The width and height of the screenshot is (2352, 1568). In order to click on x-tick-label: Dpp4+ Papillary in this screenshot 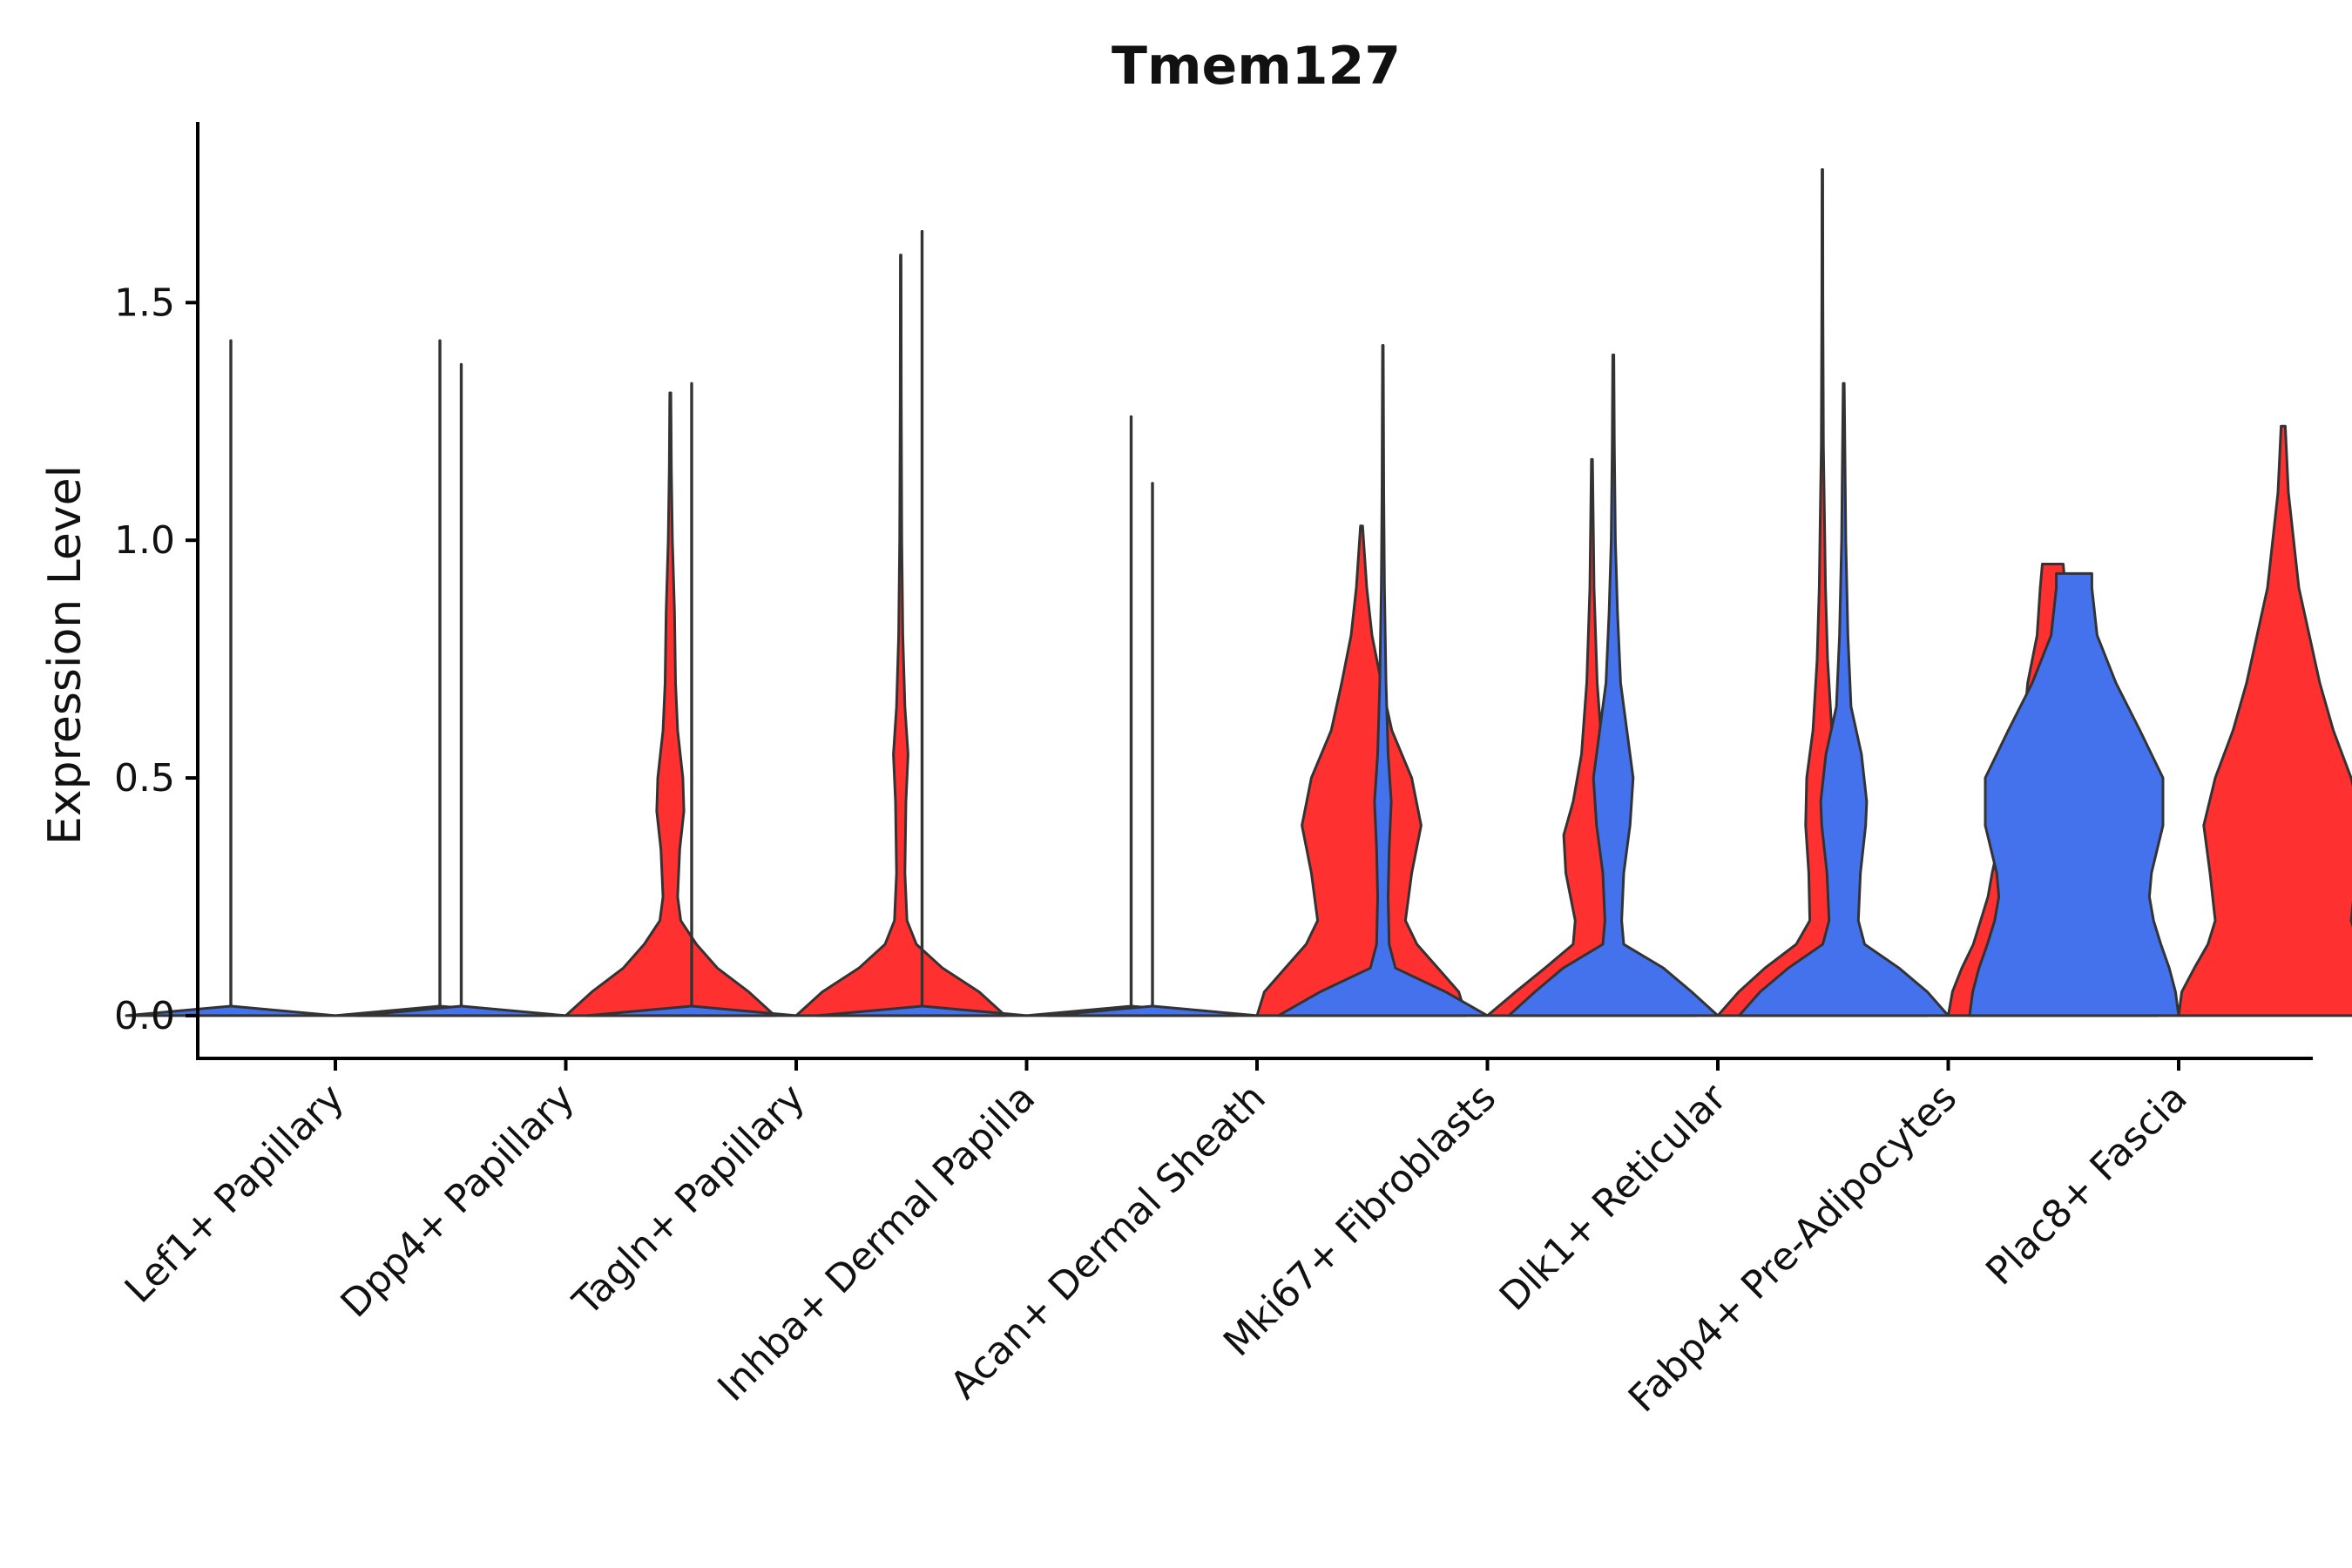, I will do `click(459, 1201)`.